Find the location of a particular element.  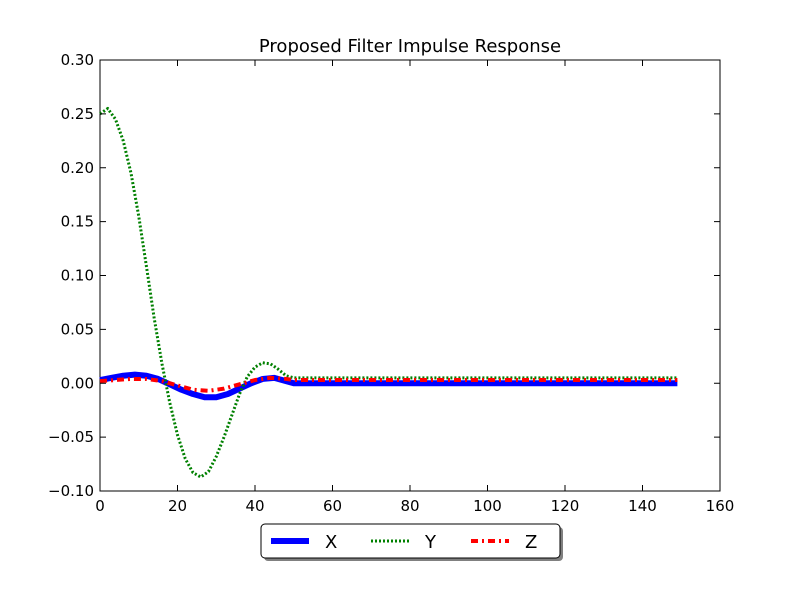

x-tick-label: 160 is located at coordinates (720, 506).